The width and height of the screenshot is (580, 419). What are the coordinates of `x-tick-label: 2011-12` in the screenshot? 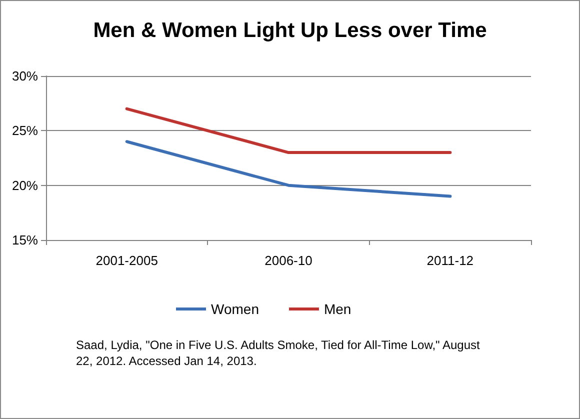 It's located at (450, 260).